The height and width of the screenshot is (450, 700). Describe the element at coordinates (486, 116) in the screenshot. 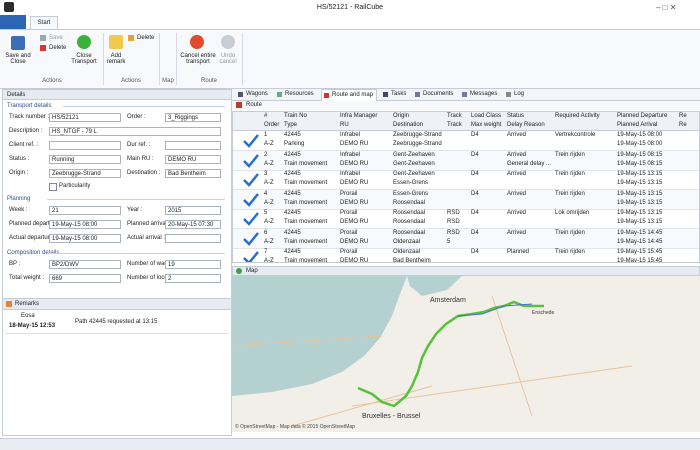

I see `column-header: Load Class` at that location.